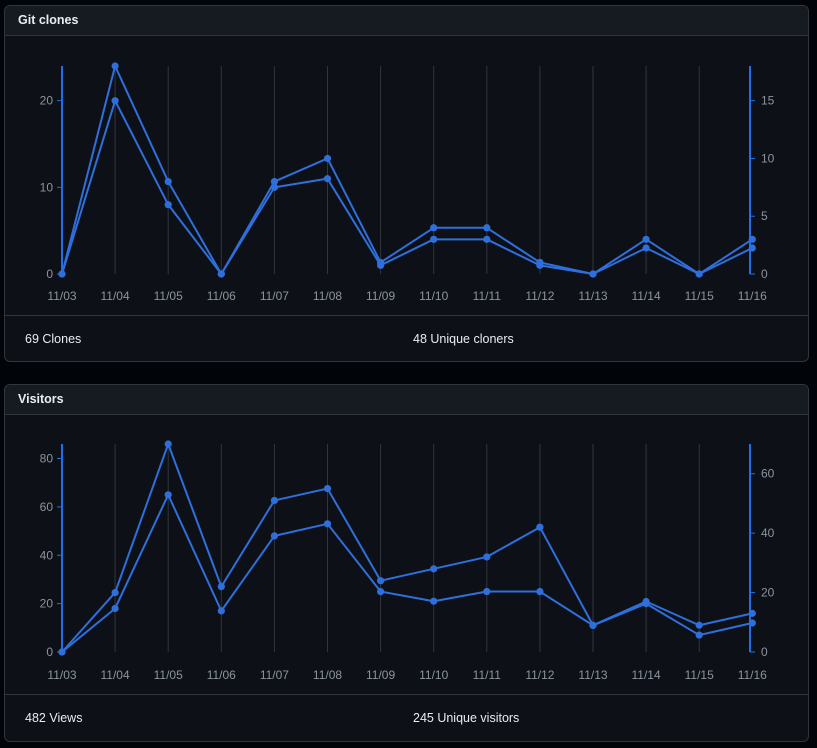 The width and height of the screenshot is (817, 748). I want to click on left-tick-label: 60, so click(47, 507).